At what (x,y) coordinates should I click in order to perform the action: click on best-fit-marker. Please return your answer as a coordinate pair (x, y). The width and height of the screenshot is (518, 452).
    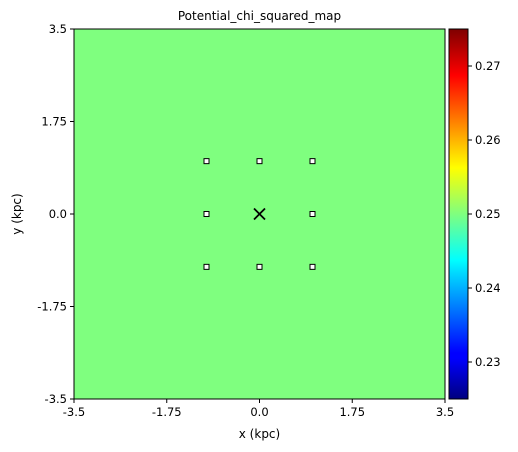
    Looking at the image, I should click on (259, 214).